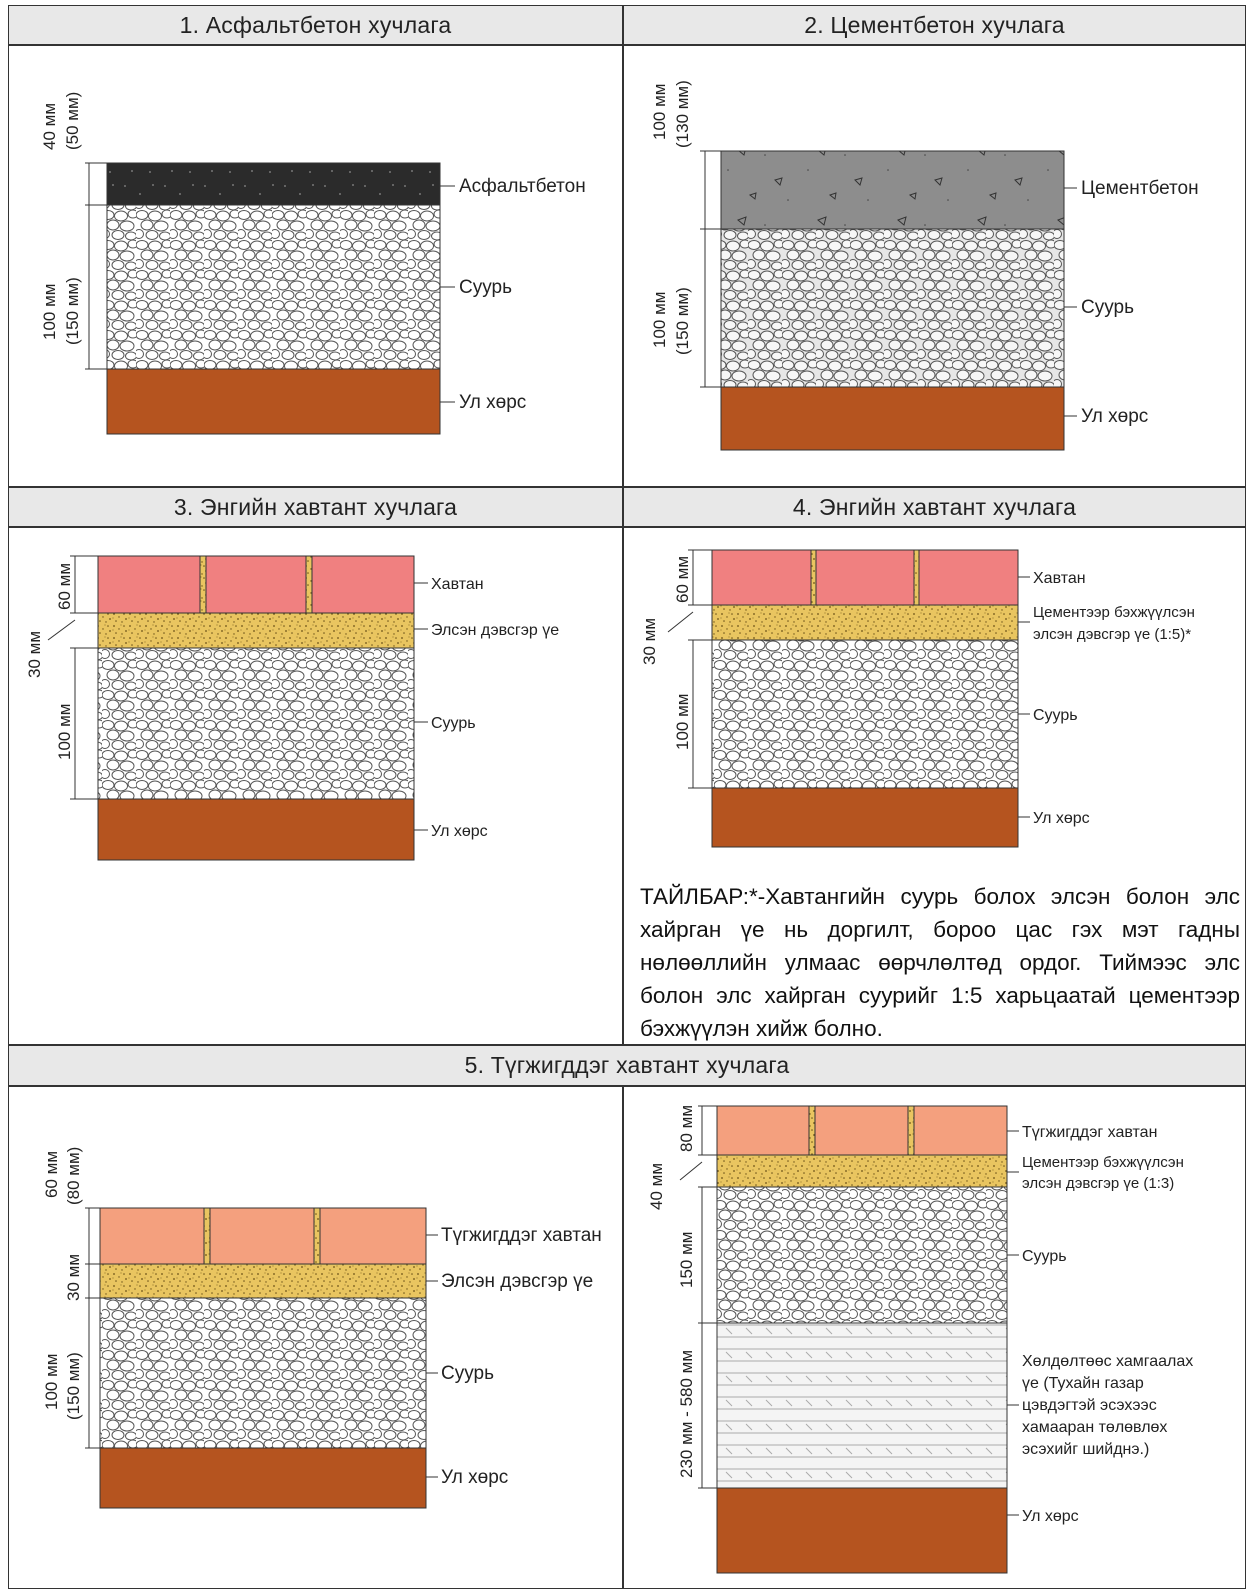 The height and width of the screenshot is (1590, 1253). Describe the element at coordinates (623, 525) in the screenshot. I see `column-divider` at that location.